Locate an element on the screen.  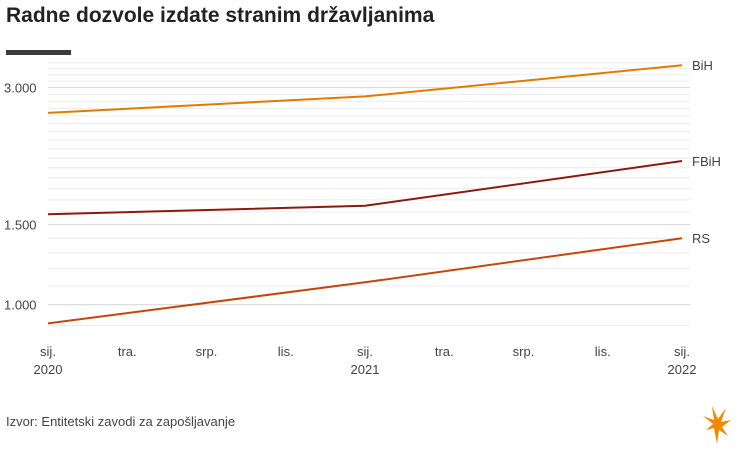
x-tick-year-label: 2022 is located at coordinates (682, 369).